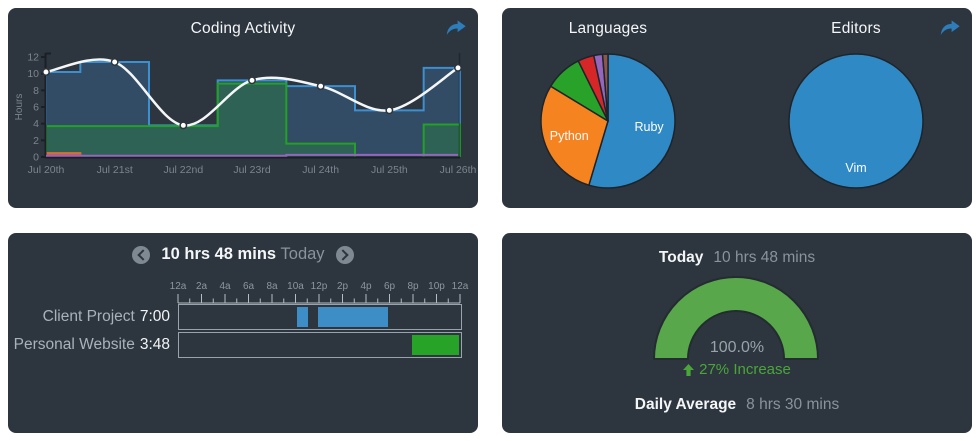 The image size is (980, 441). Describe the element at coordinates (764, 257) in the screenshot. I see `today-value: 10 hrs 48 mins` at that location.